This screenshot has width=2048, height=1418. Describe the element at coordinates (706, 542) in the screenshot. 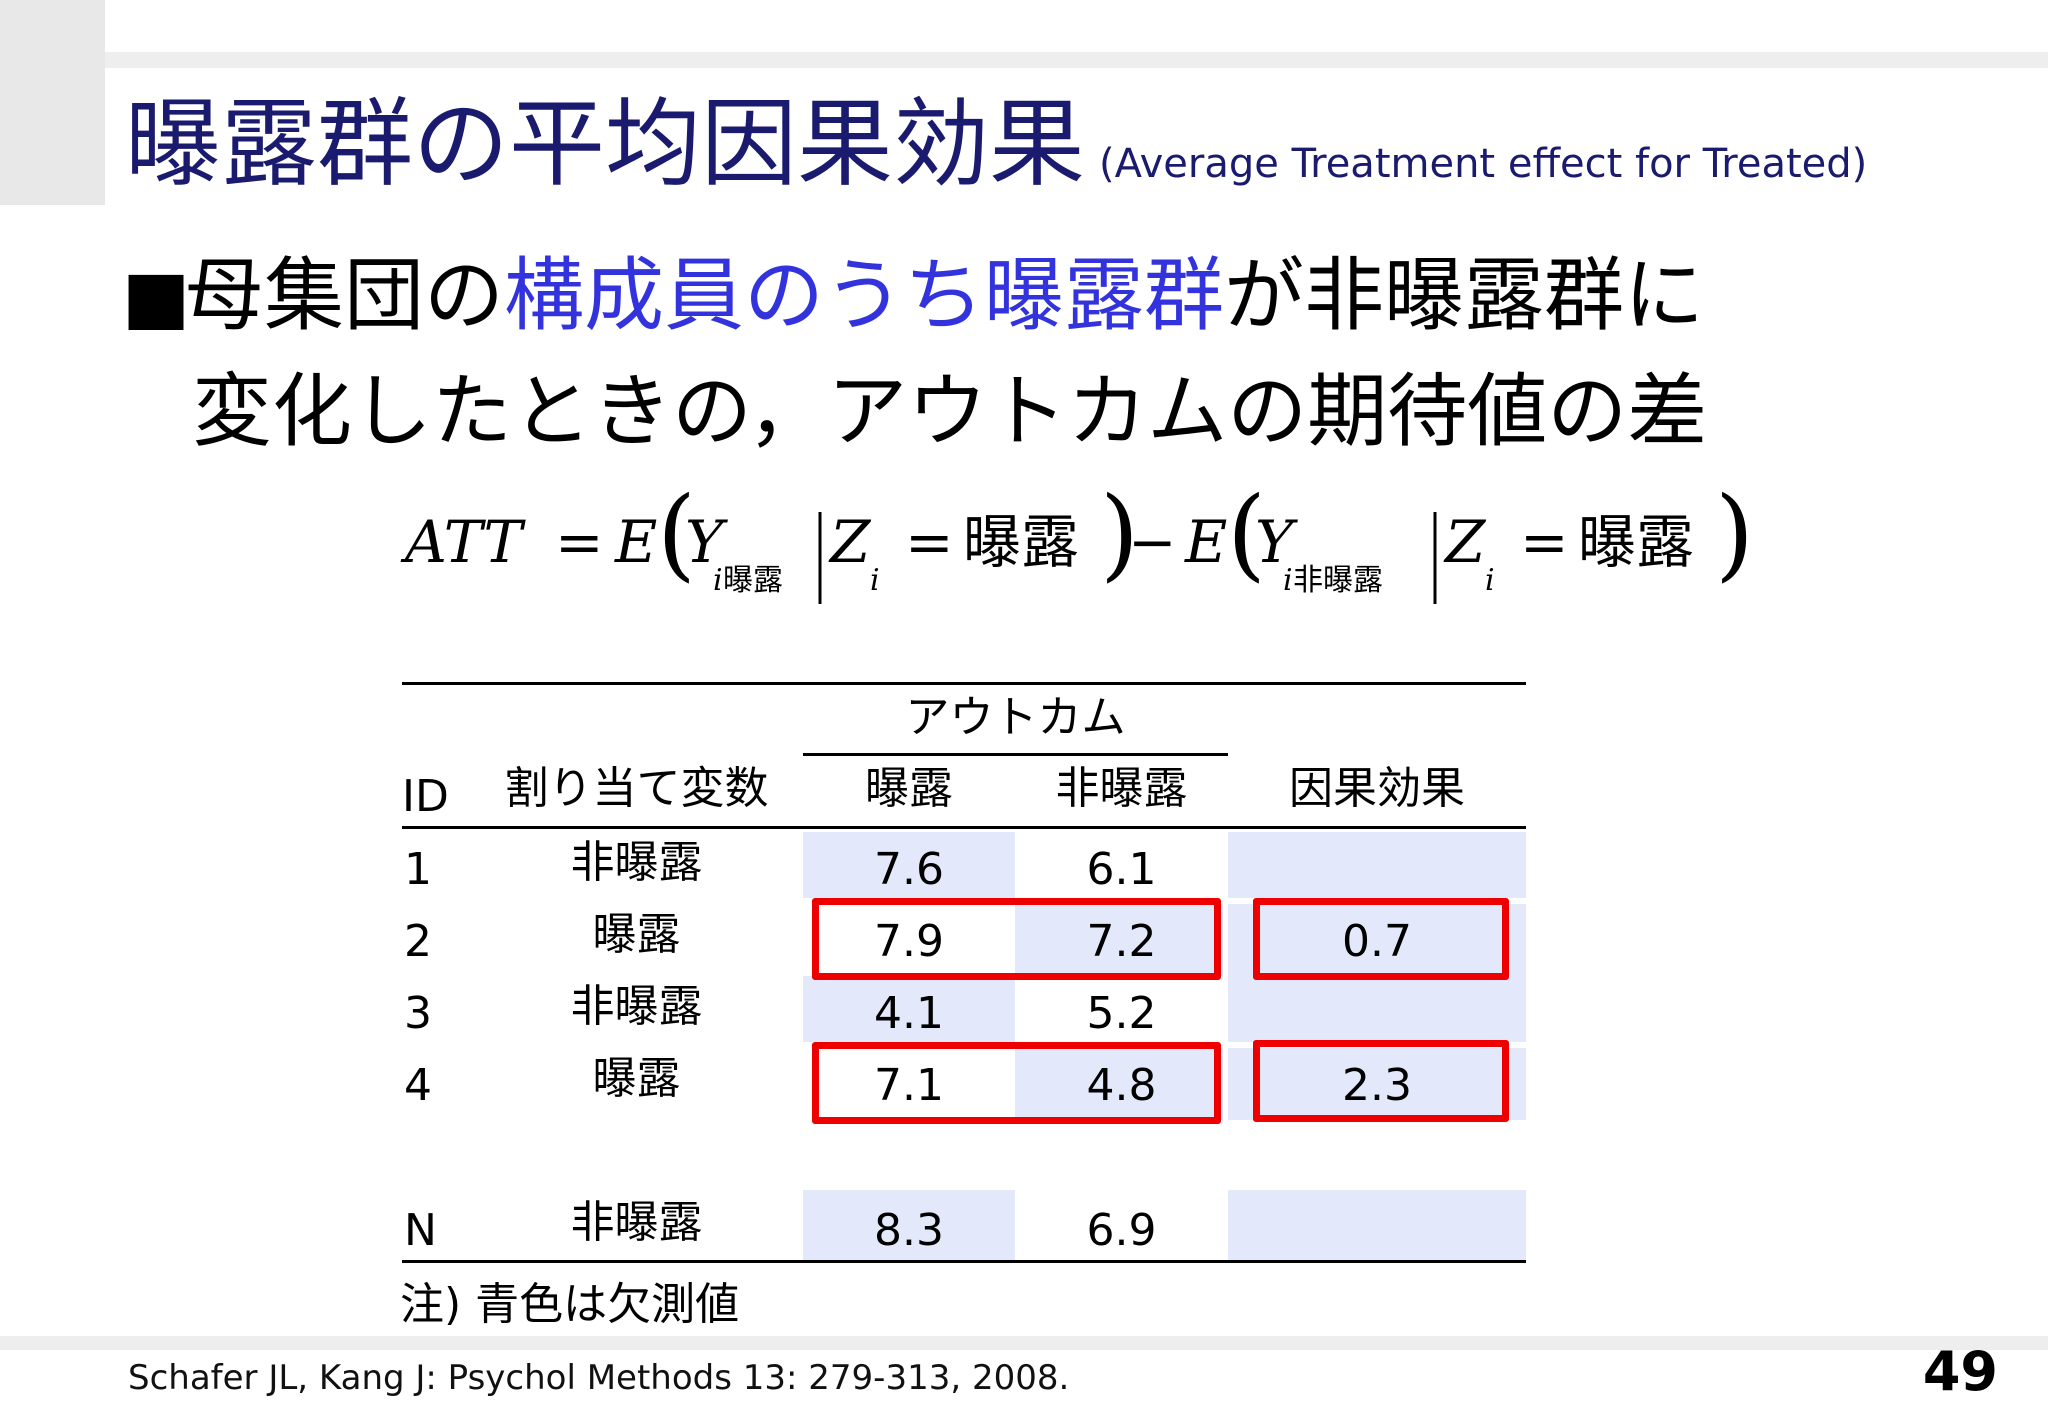

I see `formula-y-1: Y` at that location.